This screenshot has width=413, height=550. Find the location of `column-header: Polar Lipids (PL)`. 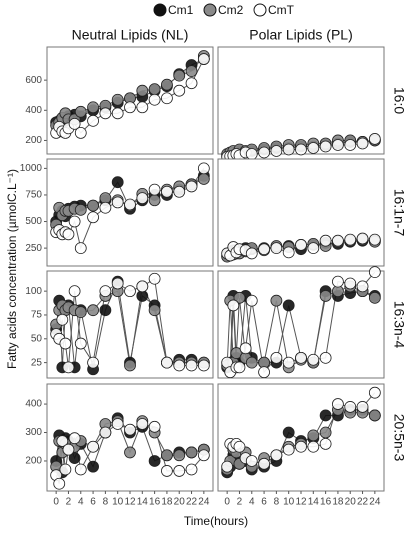

column-header: Polar Lipids (PL) is located at coordinates (301, 35).